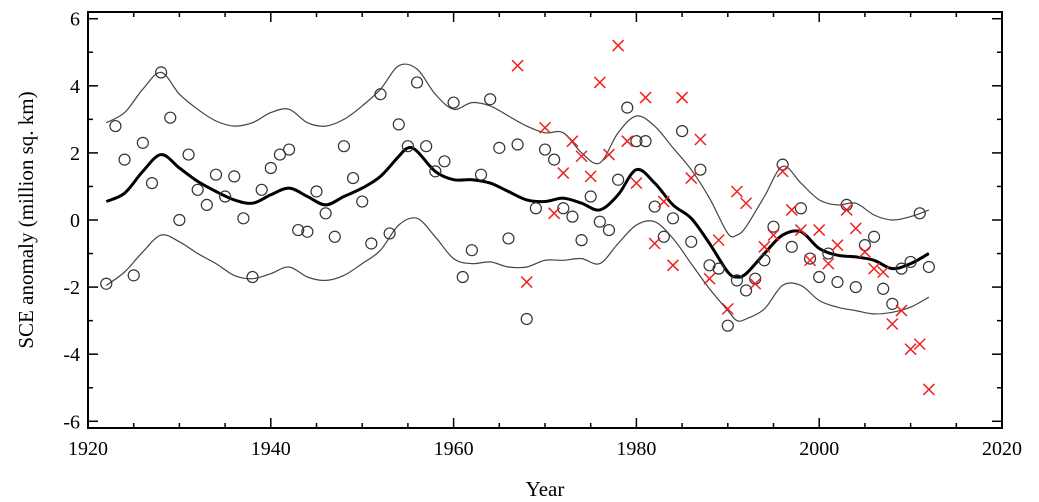 The width and height of the screenshot is (1039, 502). I want to click on y-tick-label: 0, so click(75, 221).